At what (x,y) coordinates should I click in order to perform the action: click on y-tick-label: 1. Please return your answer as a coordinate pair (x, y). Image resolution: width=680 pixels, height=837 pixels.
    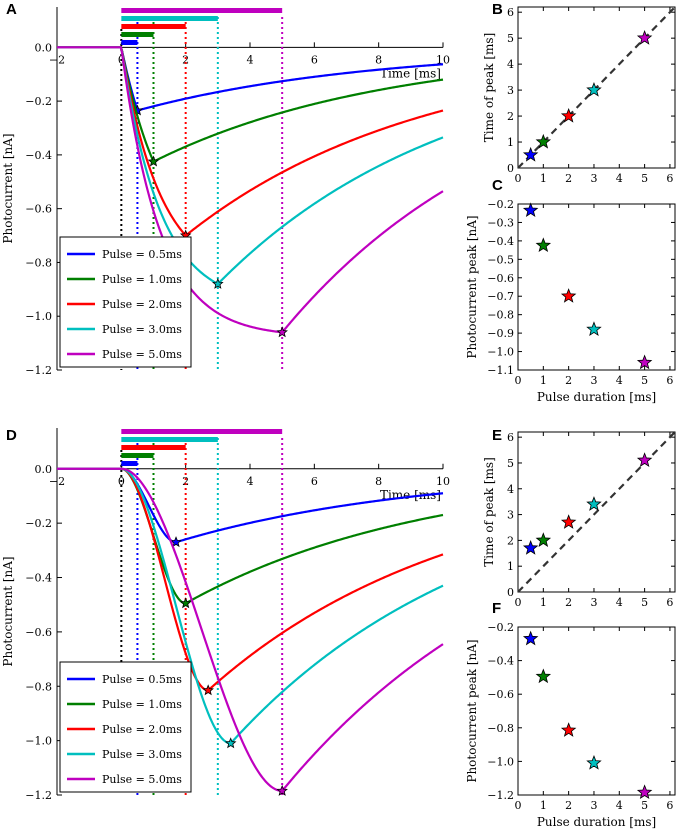
    Looking at the image, I should click on (510, 566).